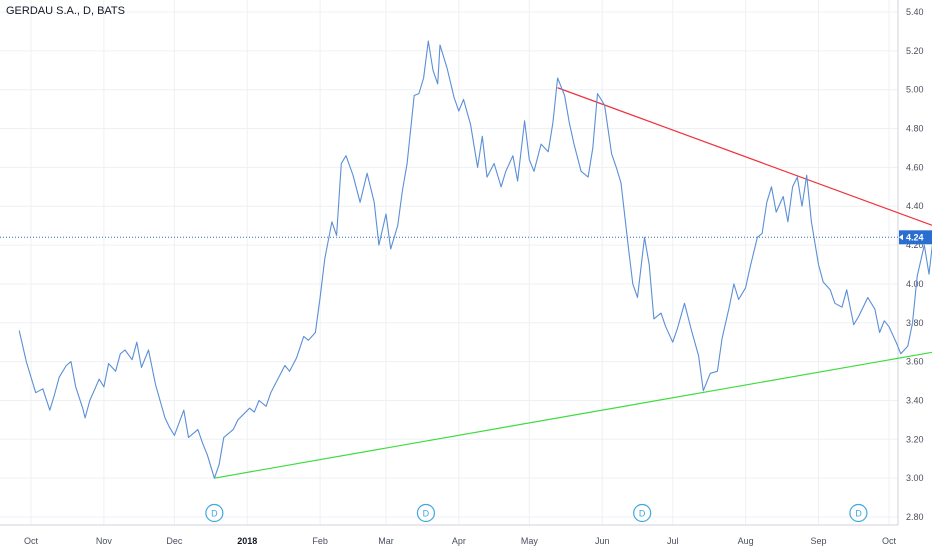 Image resolution: width=932 pixels, height=550 pixels. Describe the element at coordinates (65, 11) in the screenshot. I see `chart-title: GERDAU S.A., D, BATS` at that location.